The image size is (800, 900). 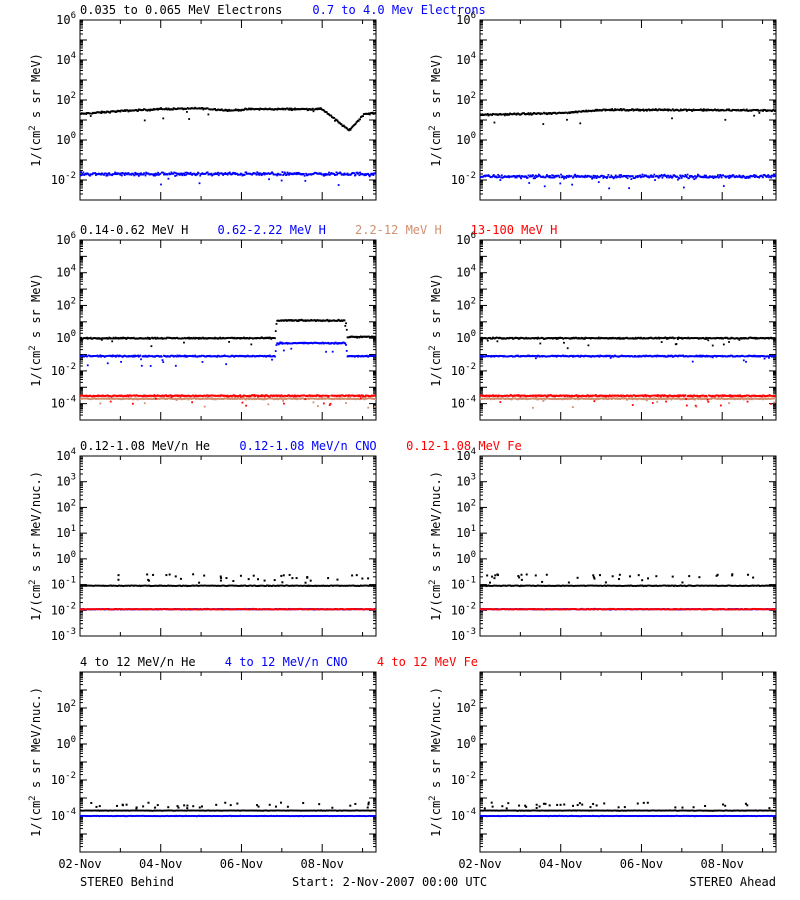 What do you see at coordinates (228, 146) in the screenshot?
I see `data-points` at bounding box center [228, 146].